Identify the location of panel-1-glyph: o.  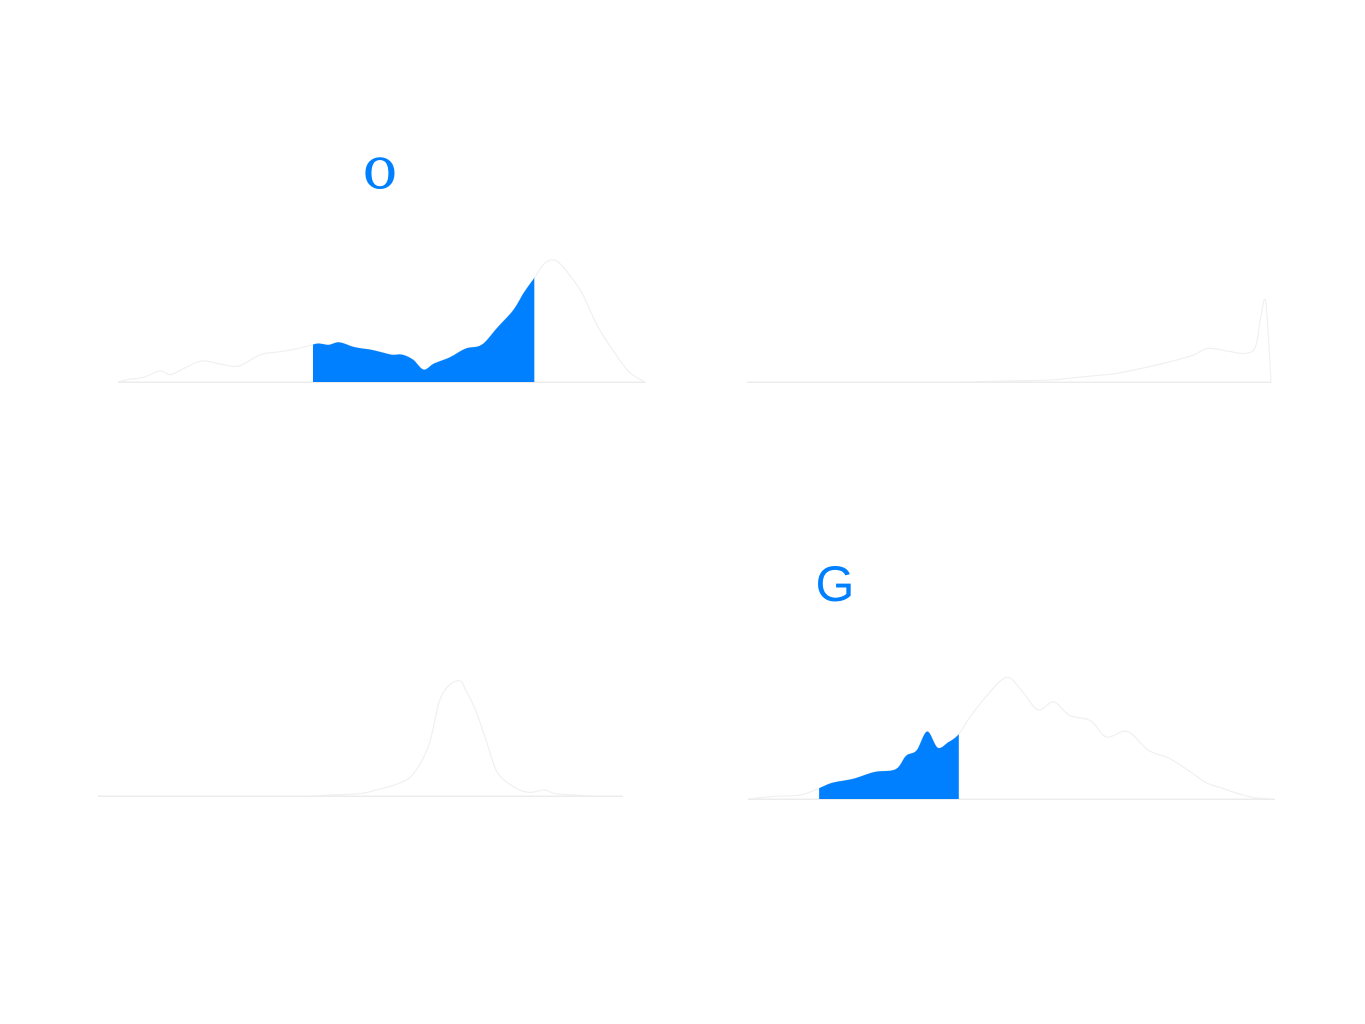
(380, 168).